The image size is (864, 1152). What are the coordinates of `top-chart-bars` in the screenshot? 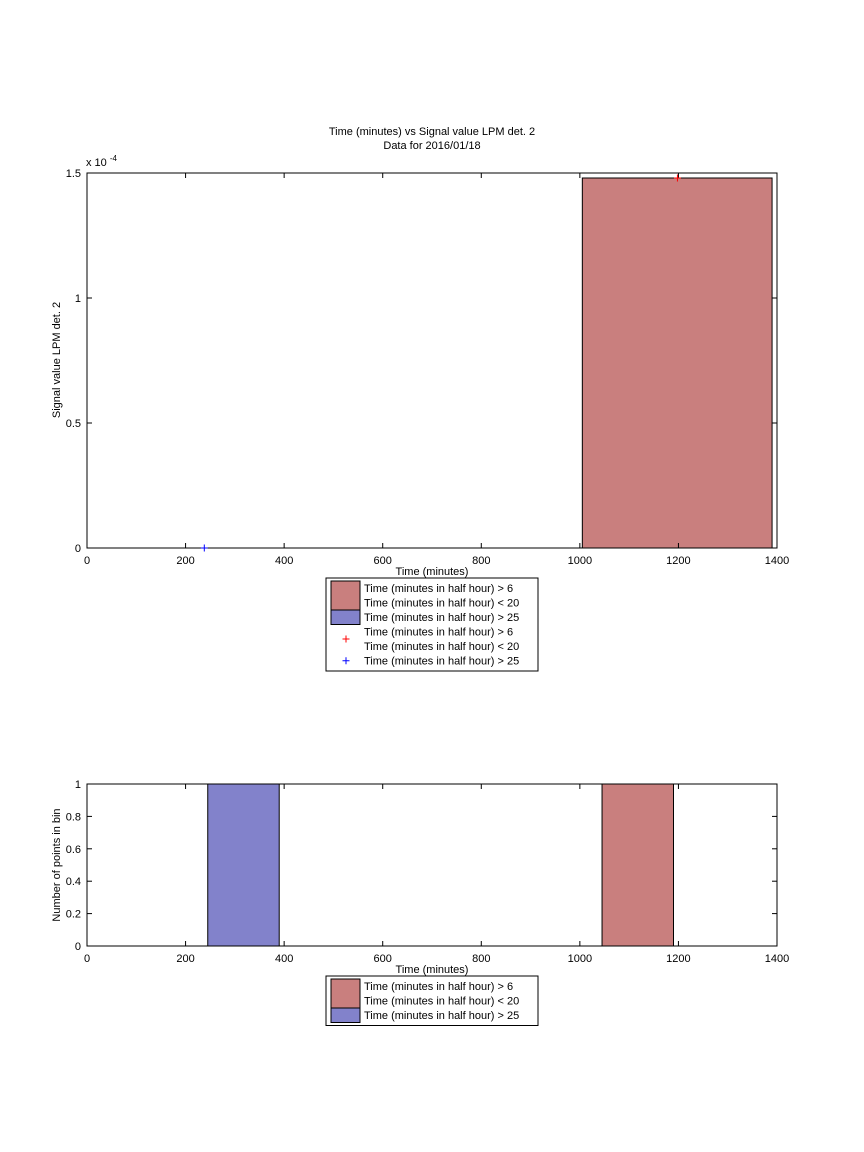 It's located at (677, 363).